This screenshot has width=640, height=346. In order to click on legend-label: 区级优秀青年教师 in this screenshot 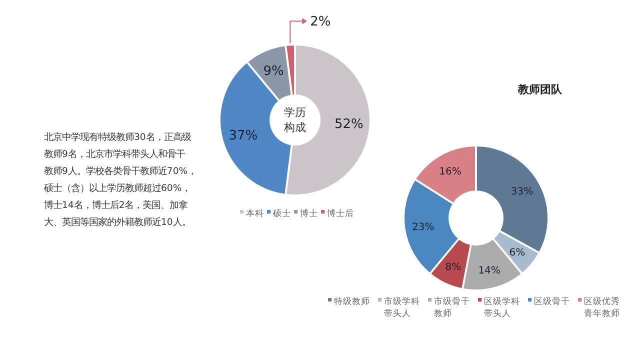, I will do `click(602, 307)`.